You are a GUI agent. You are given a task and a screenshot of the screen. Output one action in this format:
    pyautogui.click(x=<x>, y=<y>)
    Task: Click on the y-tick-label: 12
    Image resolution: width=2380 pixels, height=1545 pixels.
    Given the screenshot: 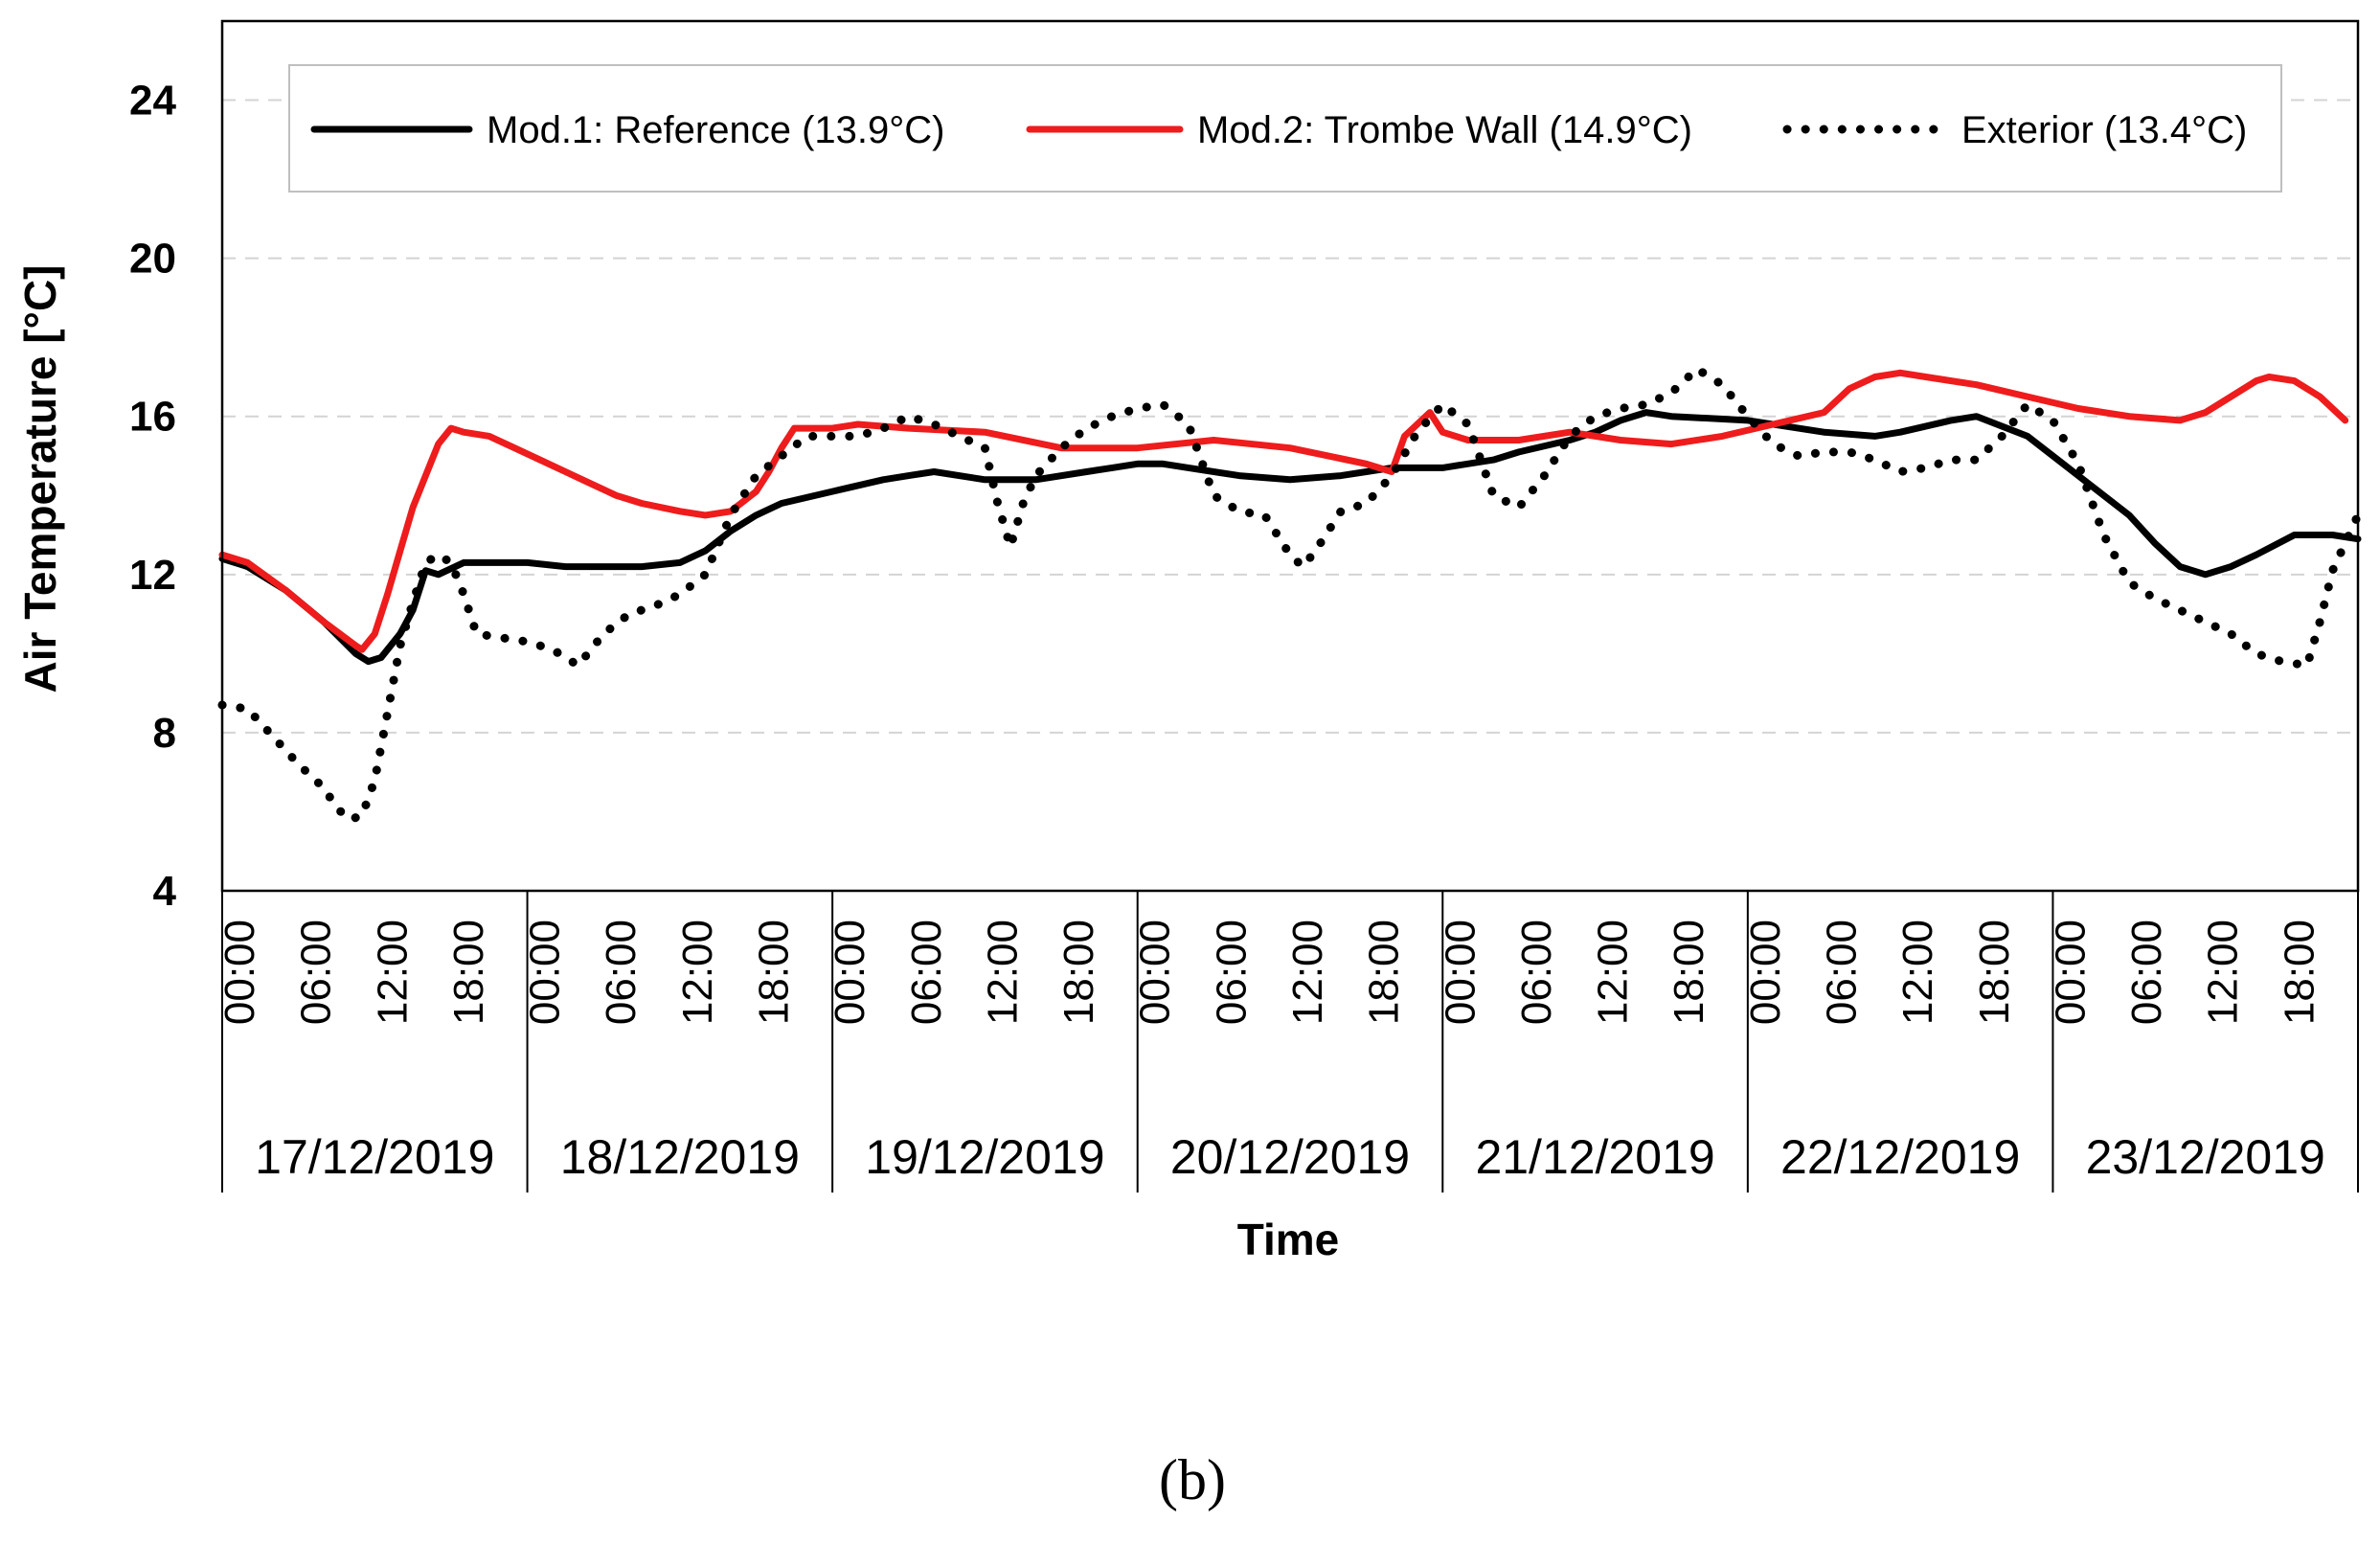 What is the action you would take?
    pyautogui.click(x=152, y=575)
    